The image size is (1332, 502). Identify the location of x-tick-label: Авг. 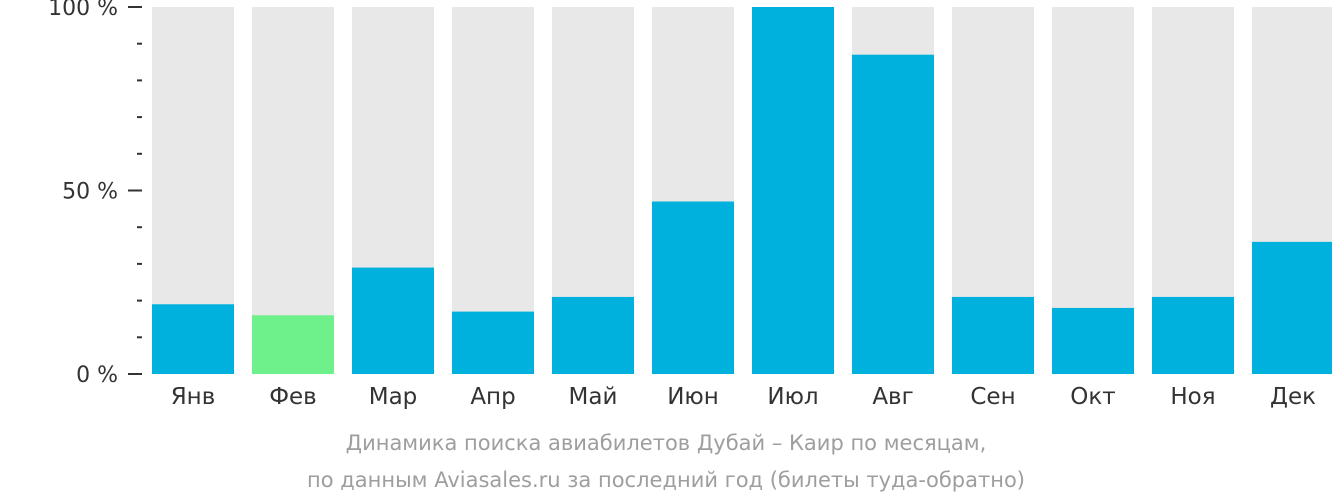
(892, 397).